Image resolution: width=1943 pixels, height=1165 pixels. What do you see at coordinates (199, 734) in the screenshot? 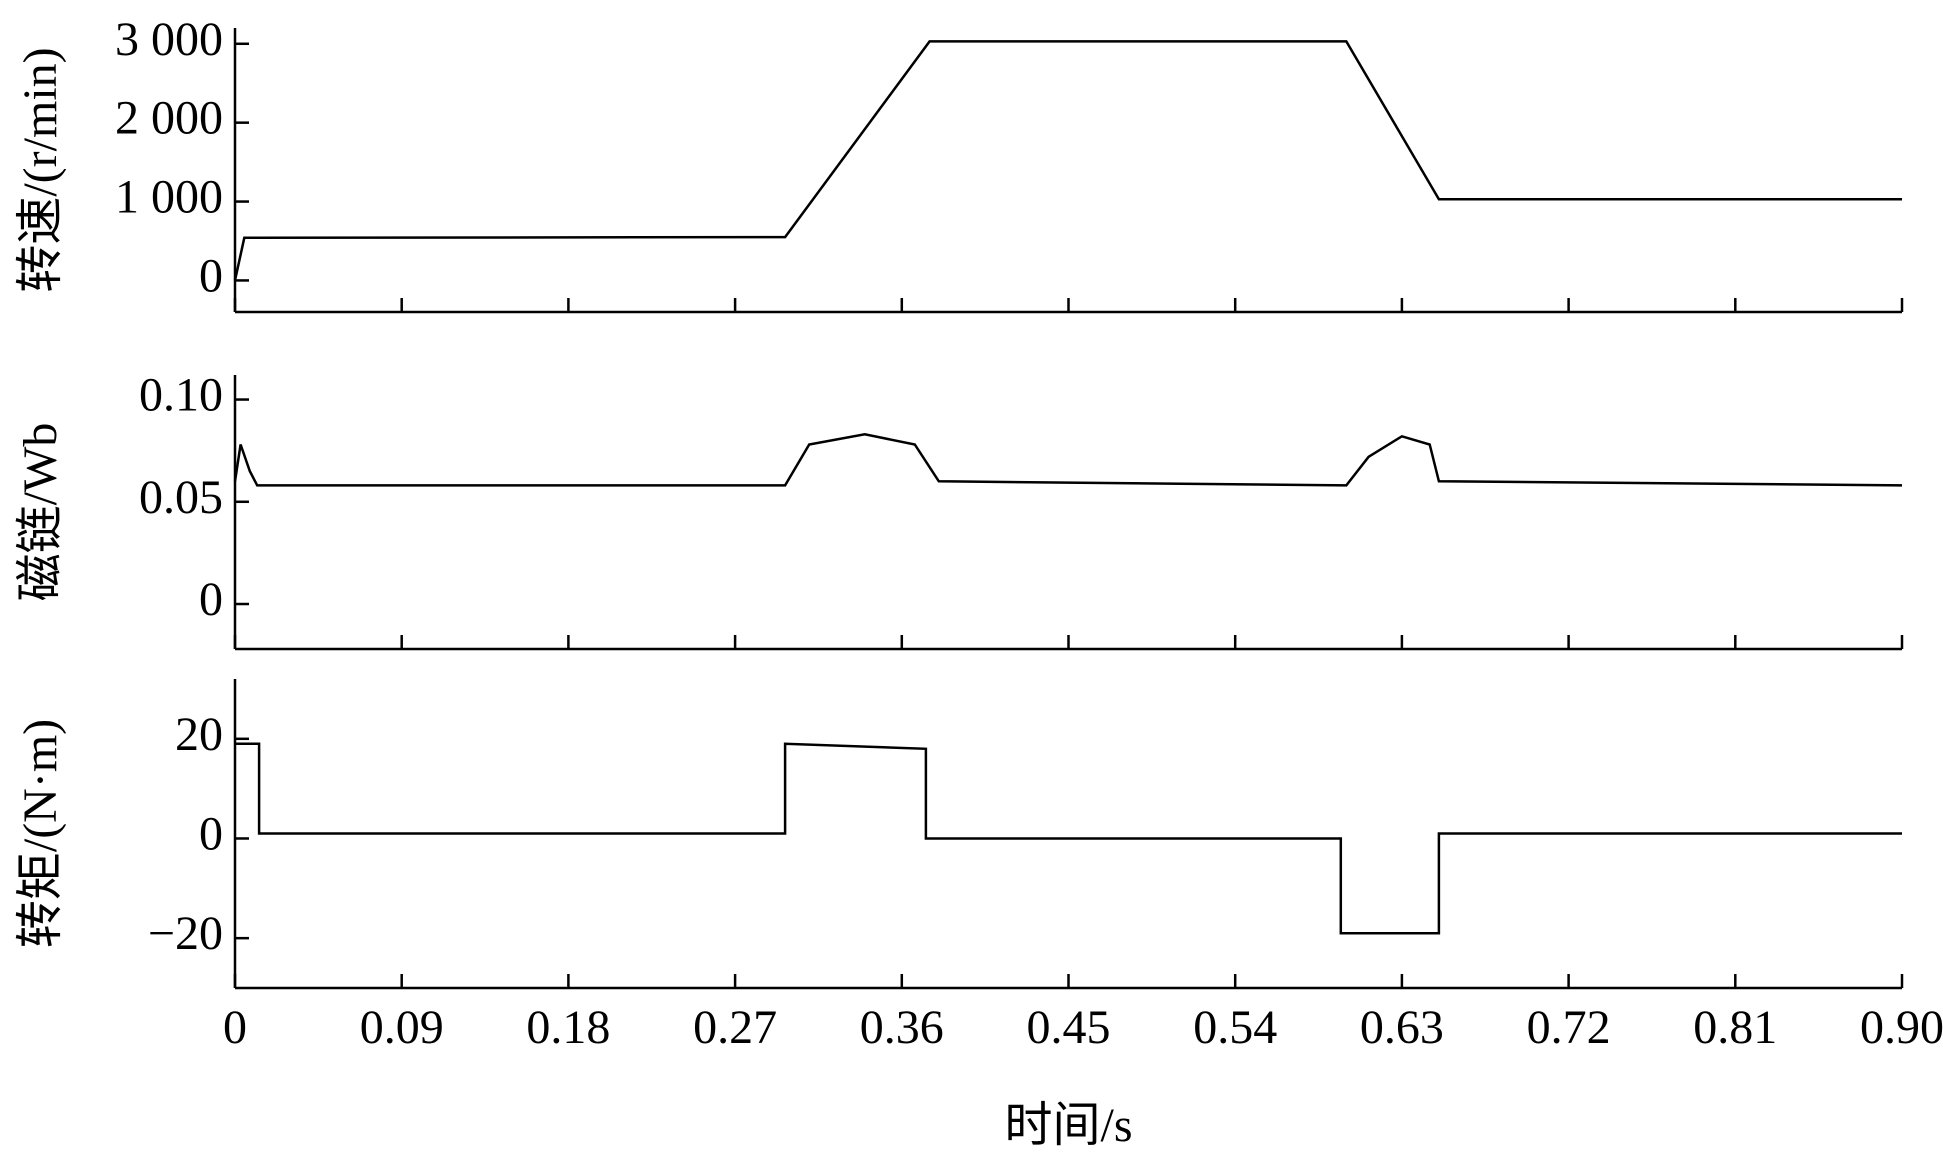
I see `y-tick-label: 20` at bounding box center [199, 734].